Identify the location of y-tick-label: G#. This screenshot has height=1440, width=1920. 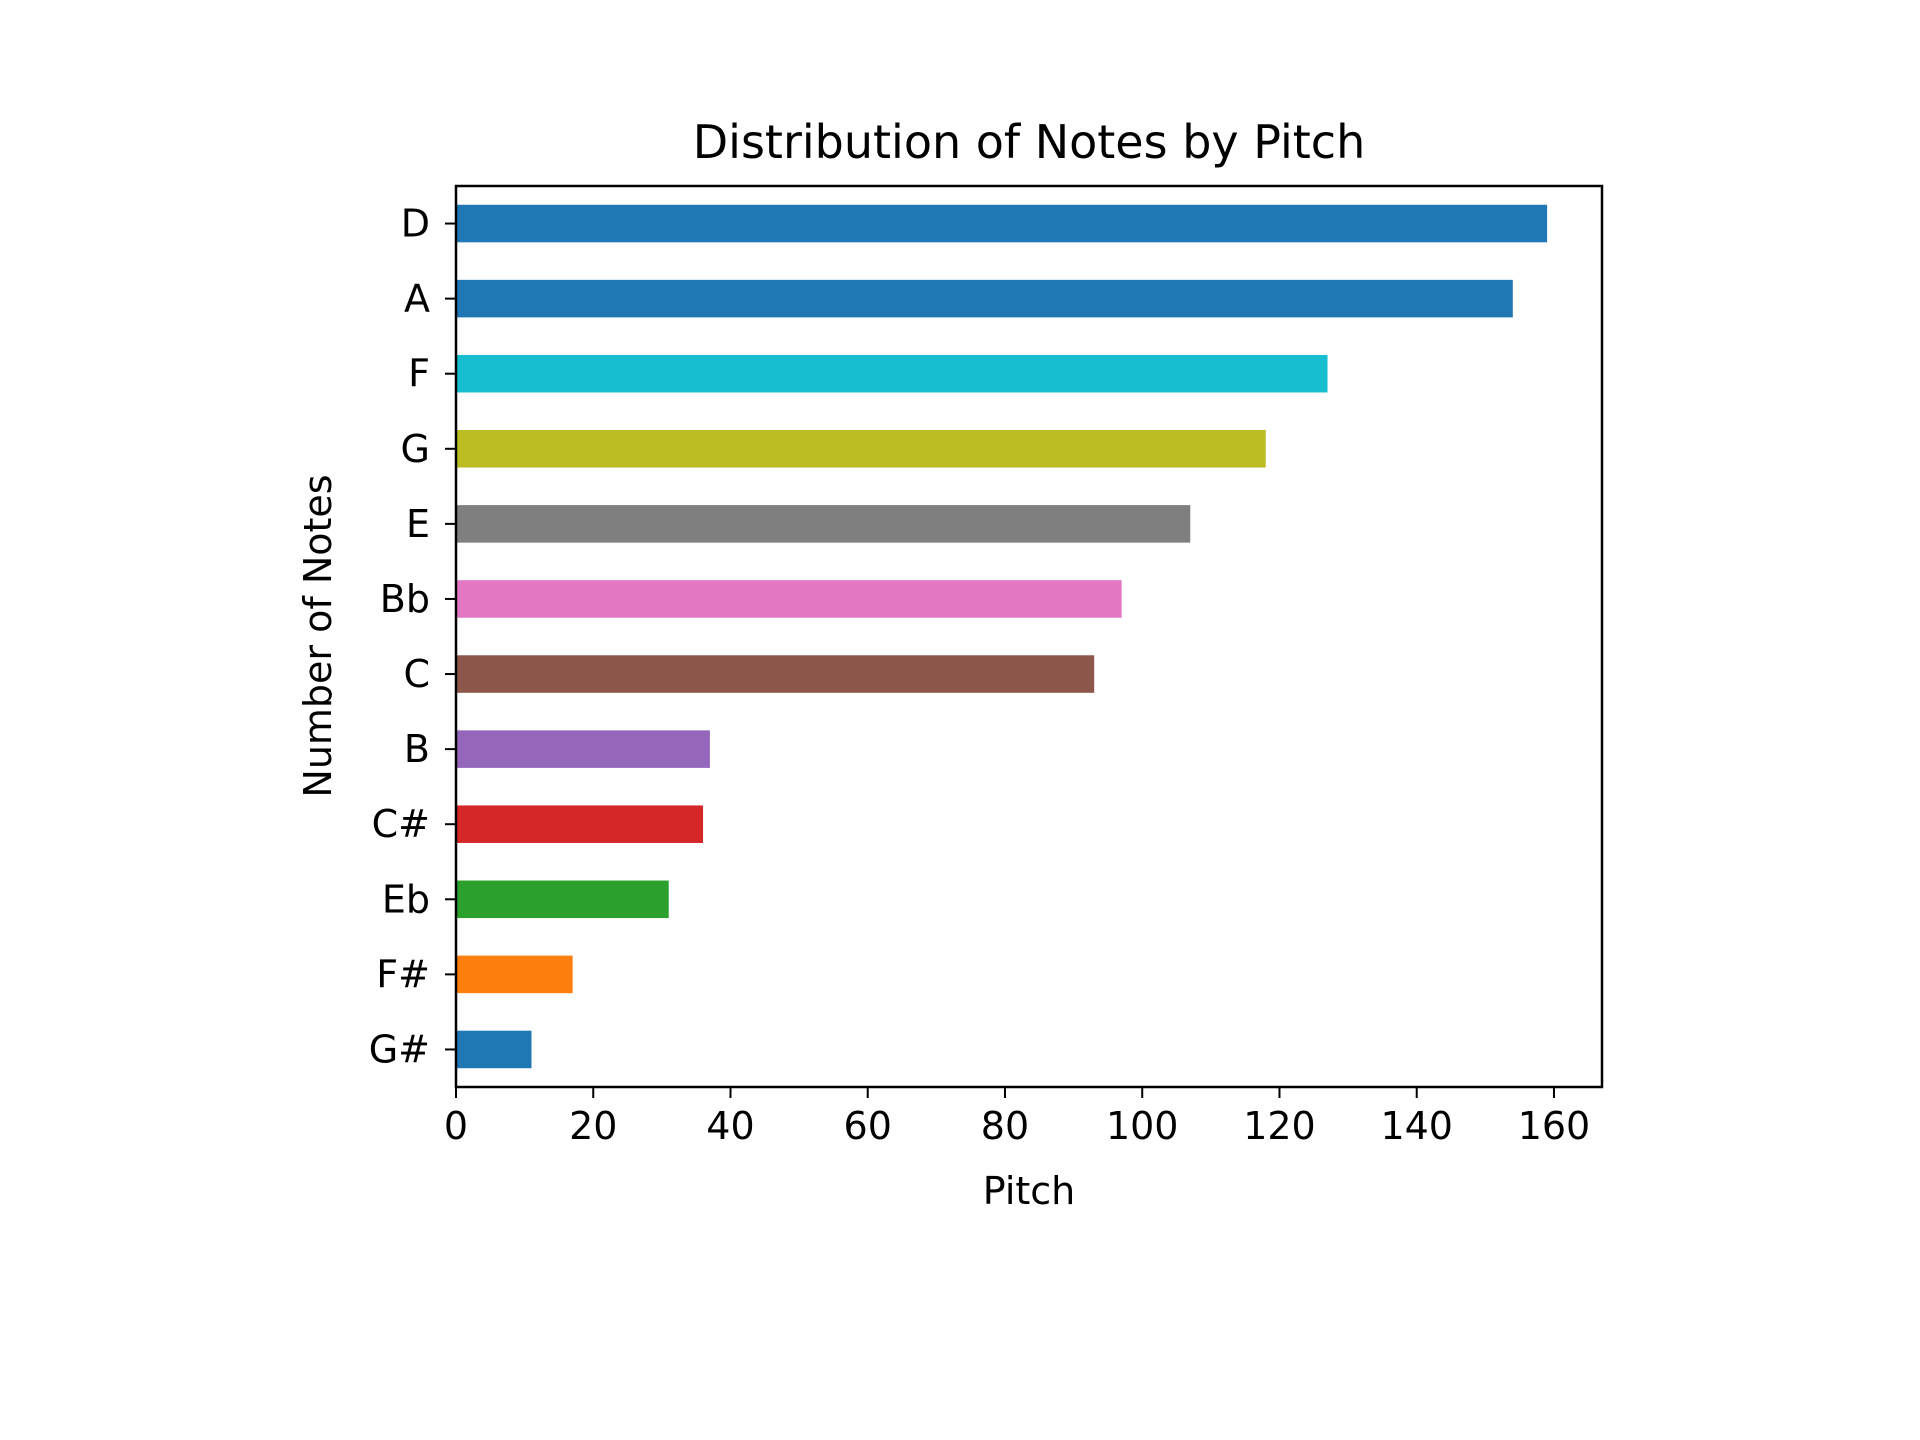
(399, 1049).